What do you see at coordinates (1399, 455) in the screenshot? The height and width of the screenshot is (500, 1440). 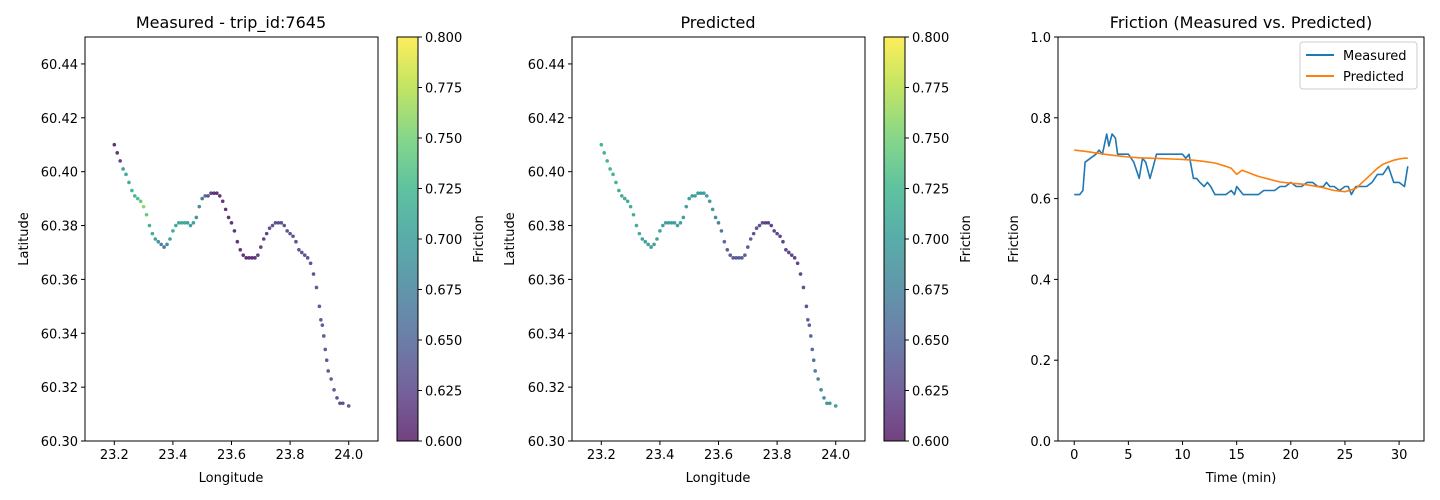 I see `x-tick-label: 30` at bounding box center [1399, 455].